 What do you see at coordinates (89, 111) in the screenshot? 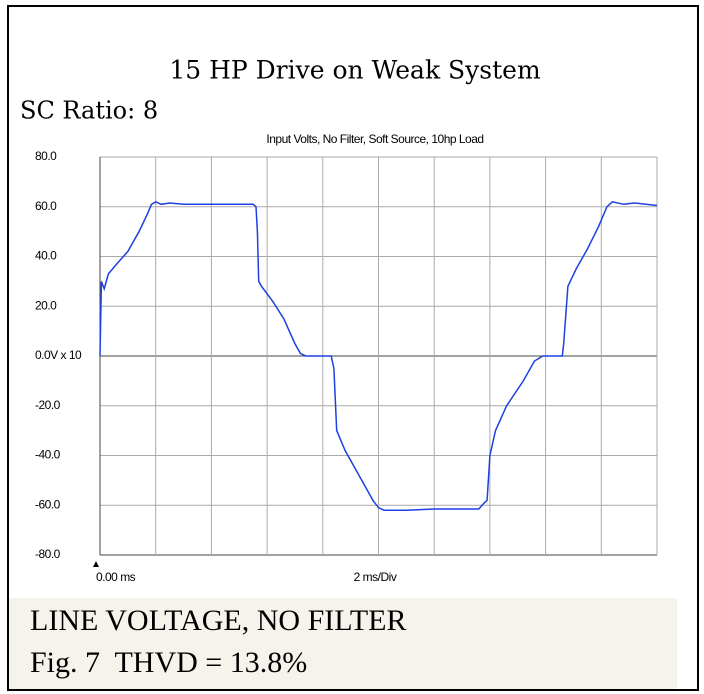
I see `chart-subtitle: SC Ratio: 8` at bounding box center [89, 111].